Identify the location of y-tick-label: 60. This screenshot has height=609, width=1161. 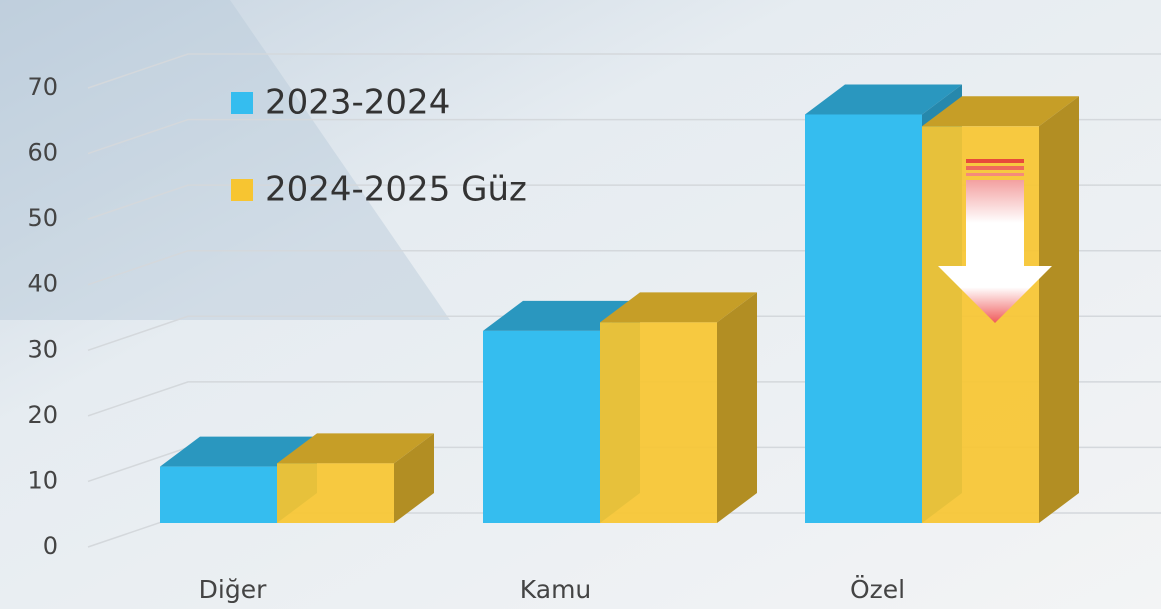
(42, 153).